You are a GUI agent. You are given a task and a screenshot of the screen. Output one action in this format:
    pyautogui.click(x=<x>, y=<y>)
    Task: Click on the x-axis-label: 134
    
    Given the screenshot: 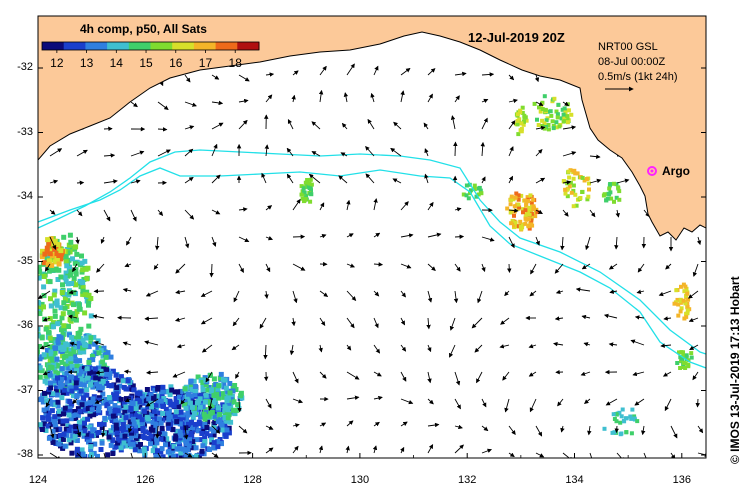 What is the action you would take?
    pyautogui.click(x=575, y=480)
    